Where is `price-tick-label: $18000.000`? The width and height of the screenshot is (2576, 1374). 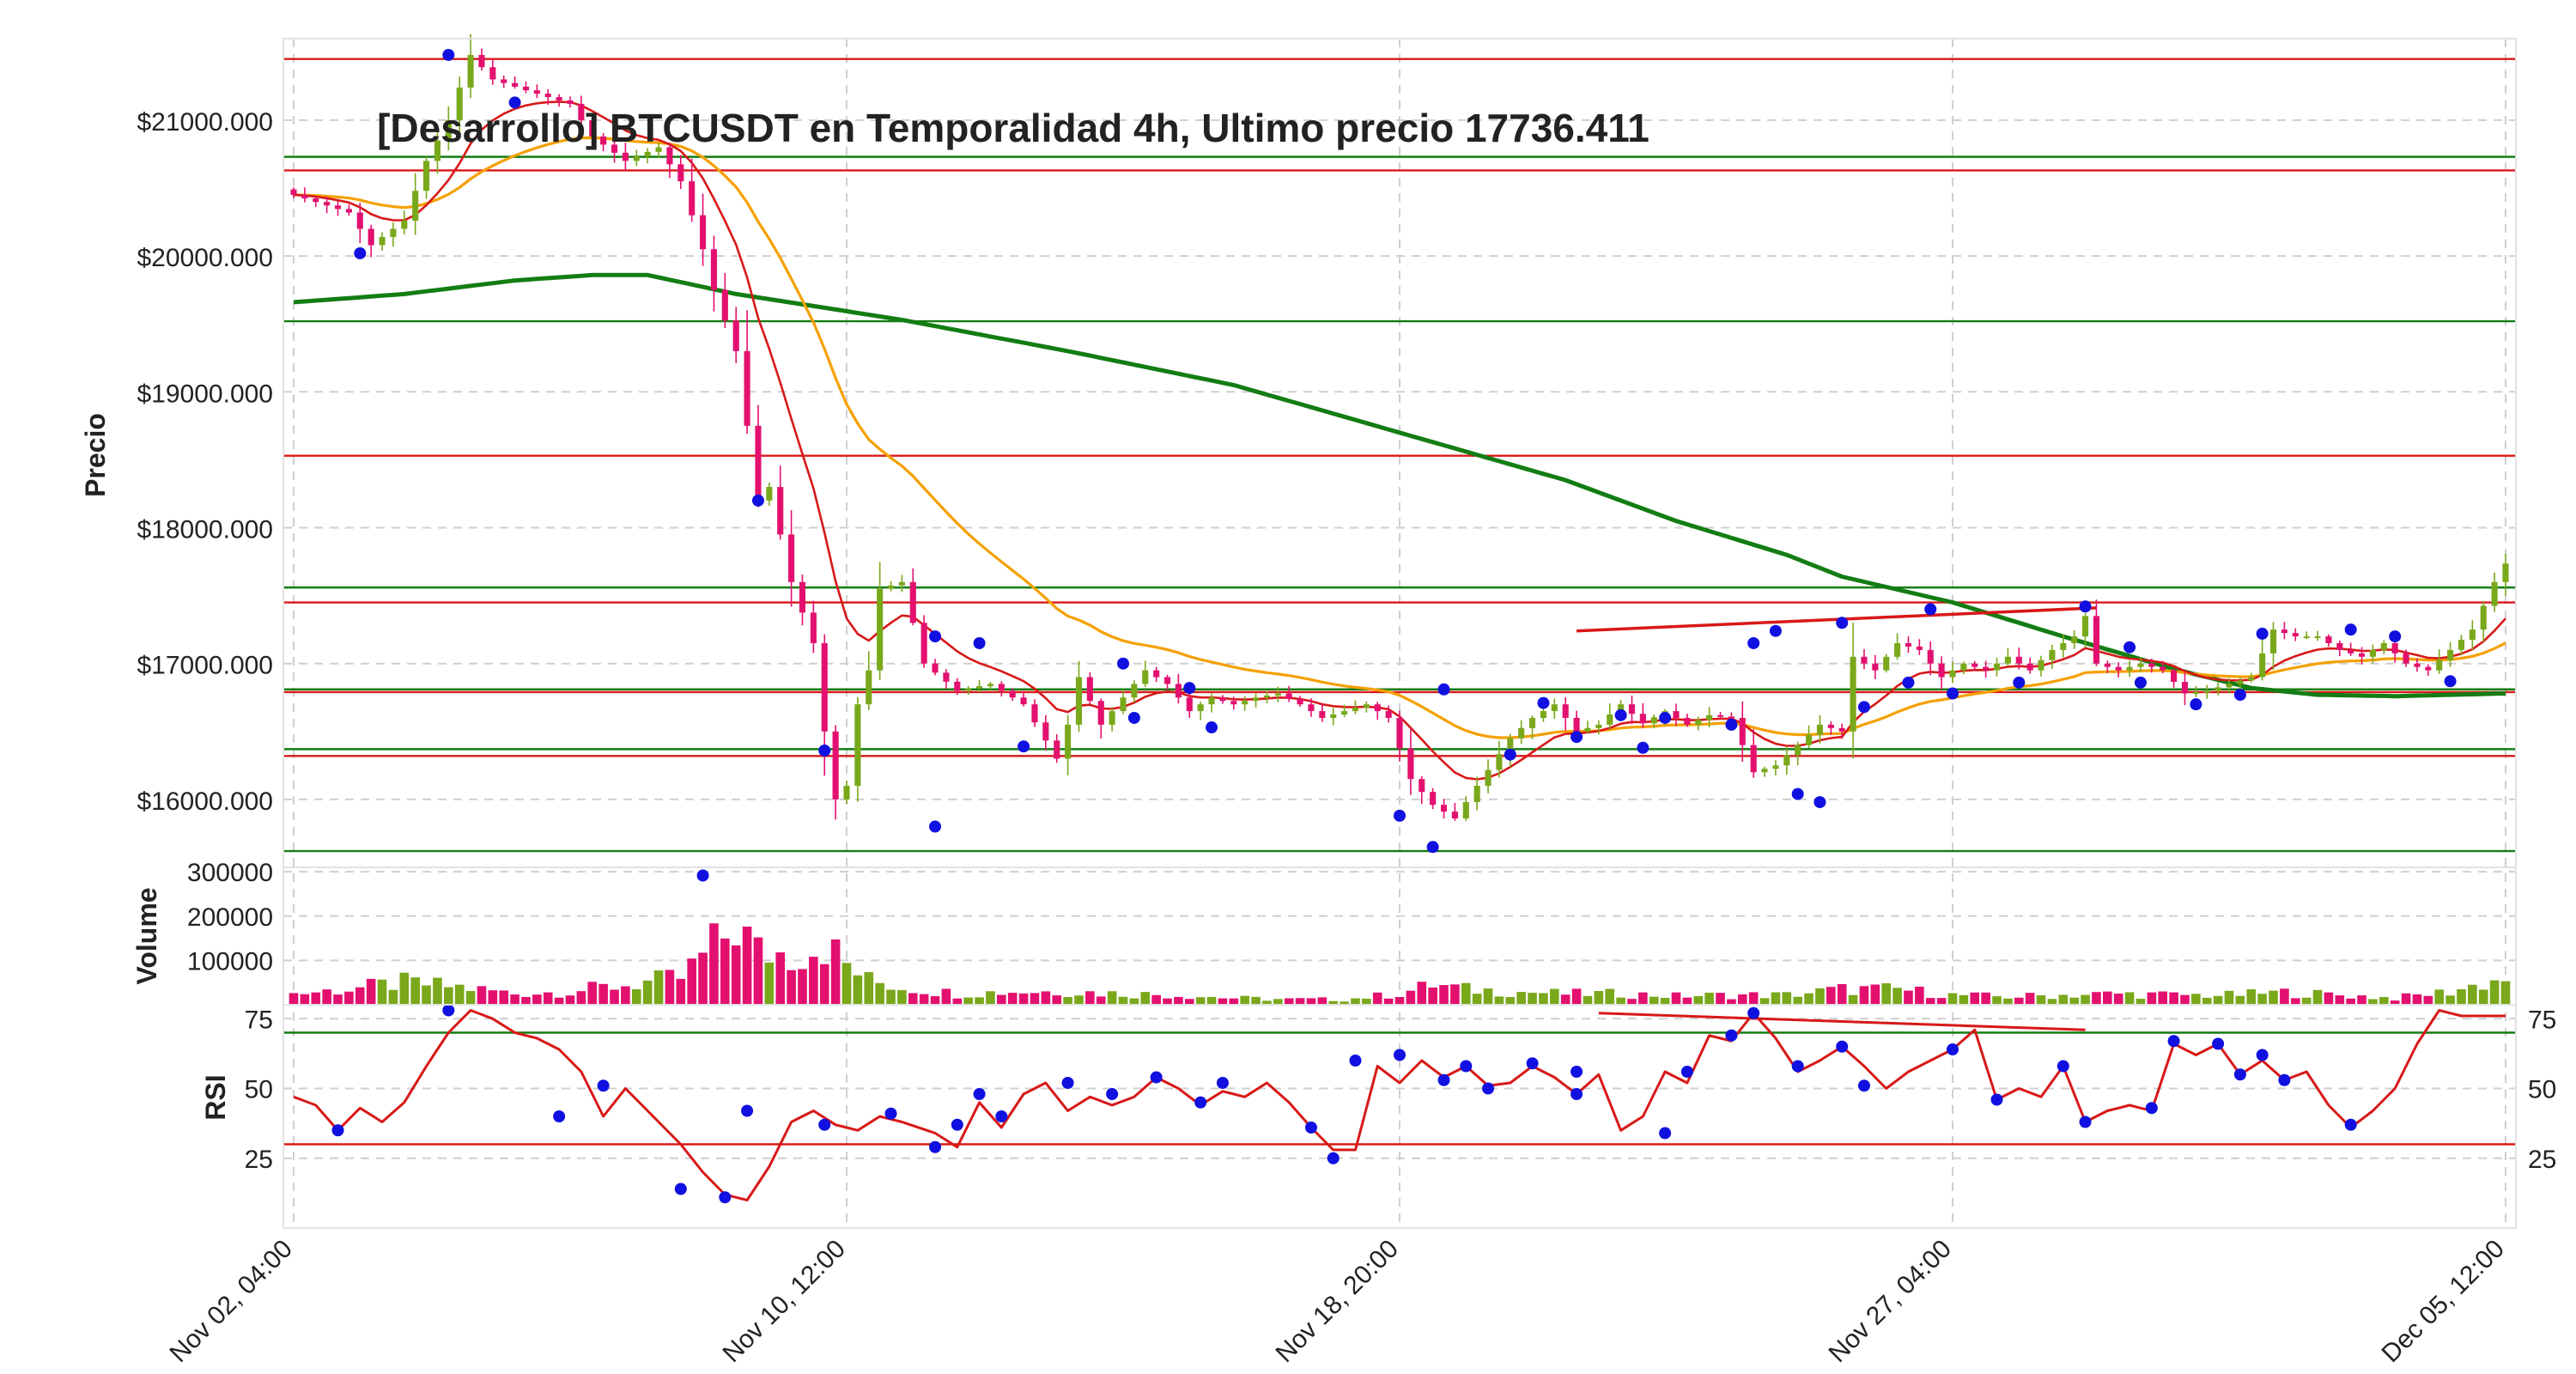
price-tick-label: $18000.000 is located at coordinates (206, 530).